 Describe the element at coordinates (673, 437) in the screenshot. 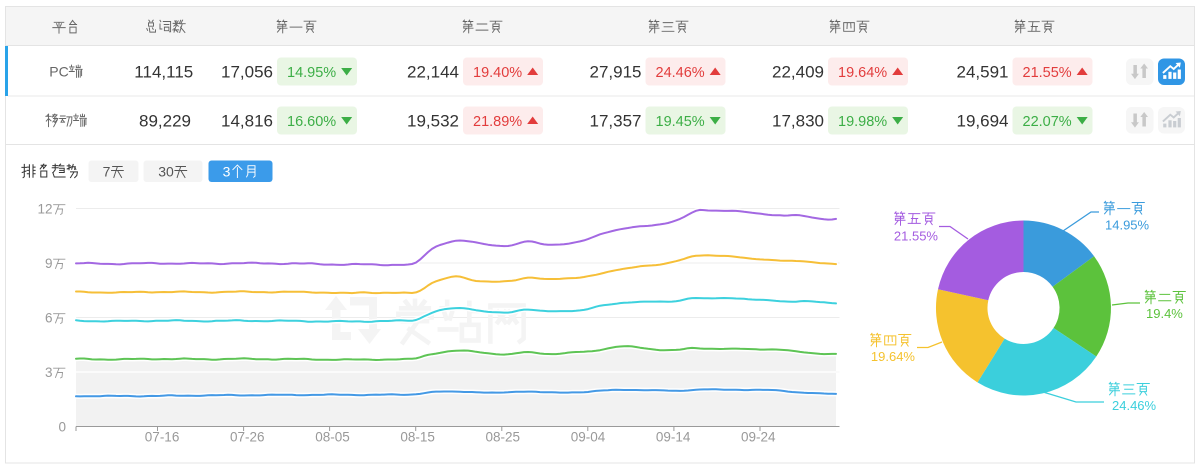

I see `svg-text: 09-14` at that location.